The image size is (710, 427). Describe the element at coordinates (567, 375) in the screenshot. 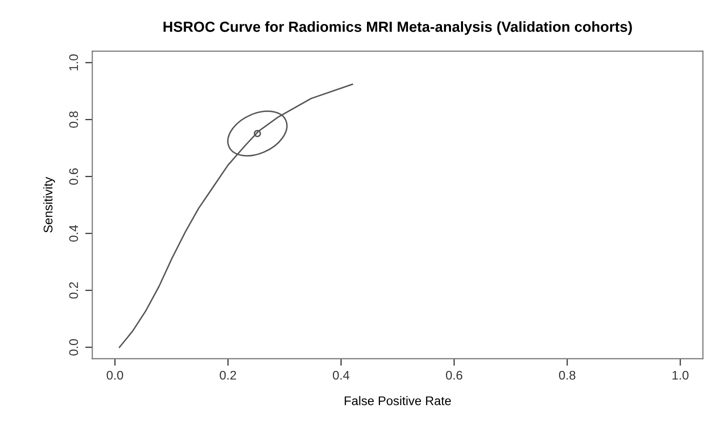

I see `x-tick-label: 0.8` at that location.